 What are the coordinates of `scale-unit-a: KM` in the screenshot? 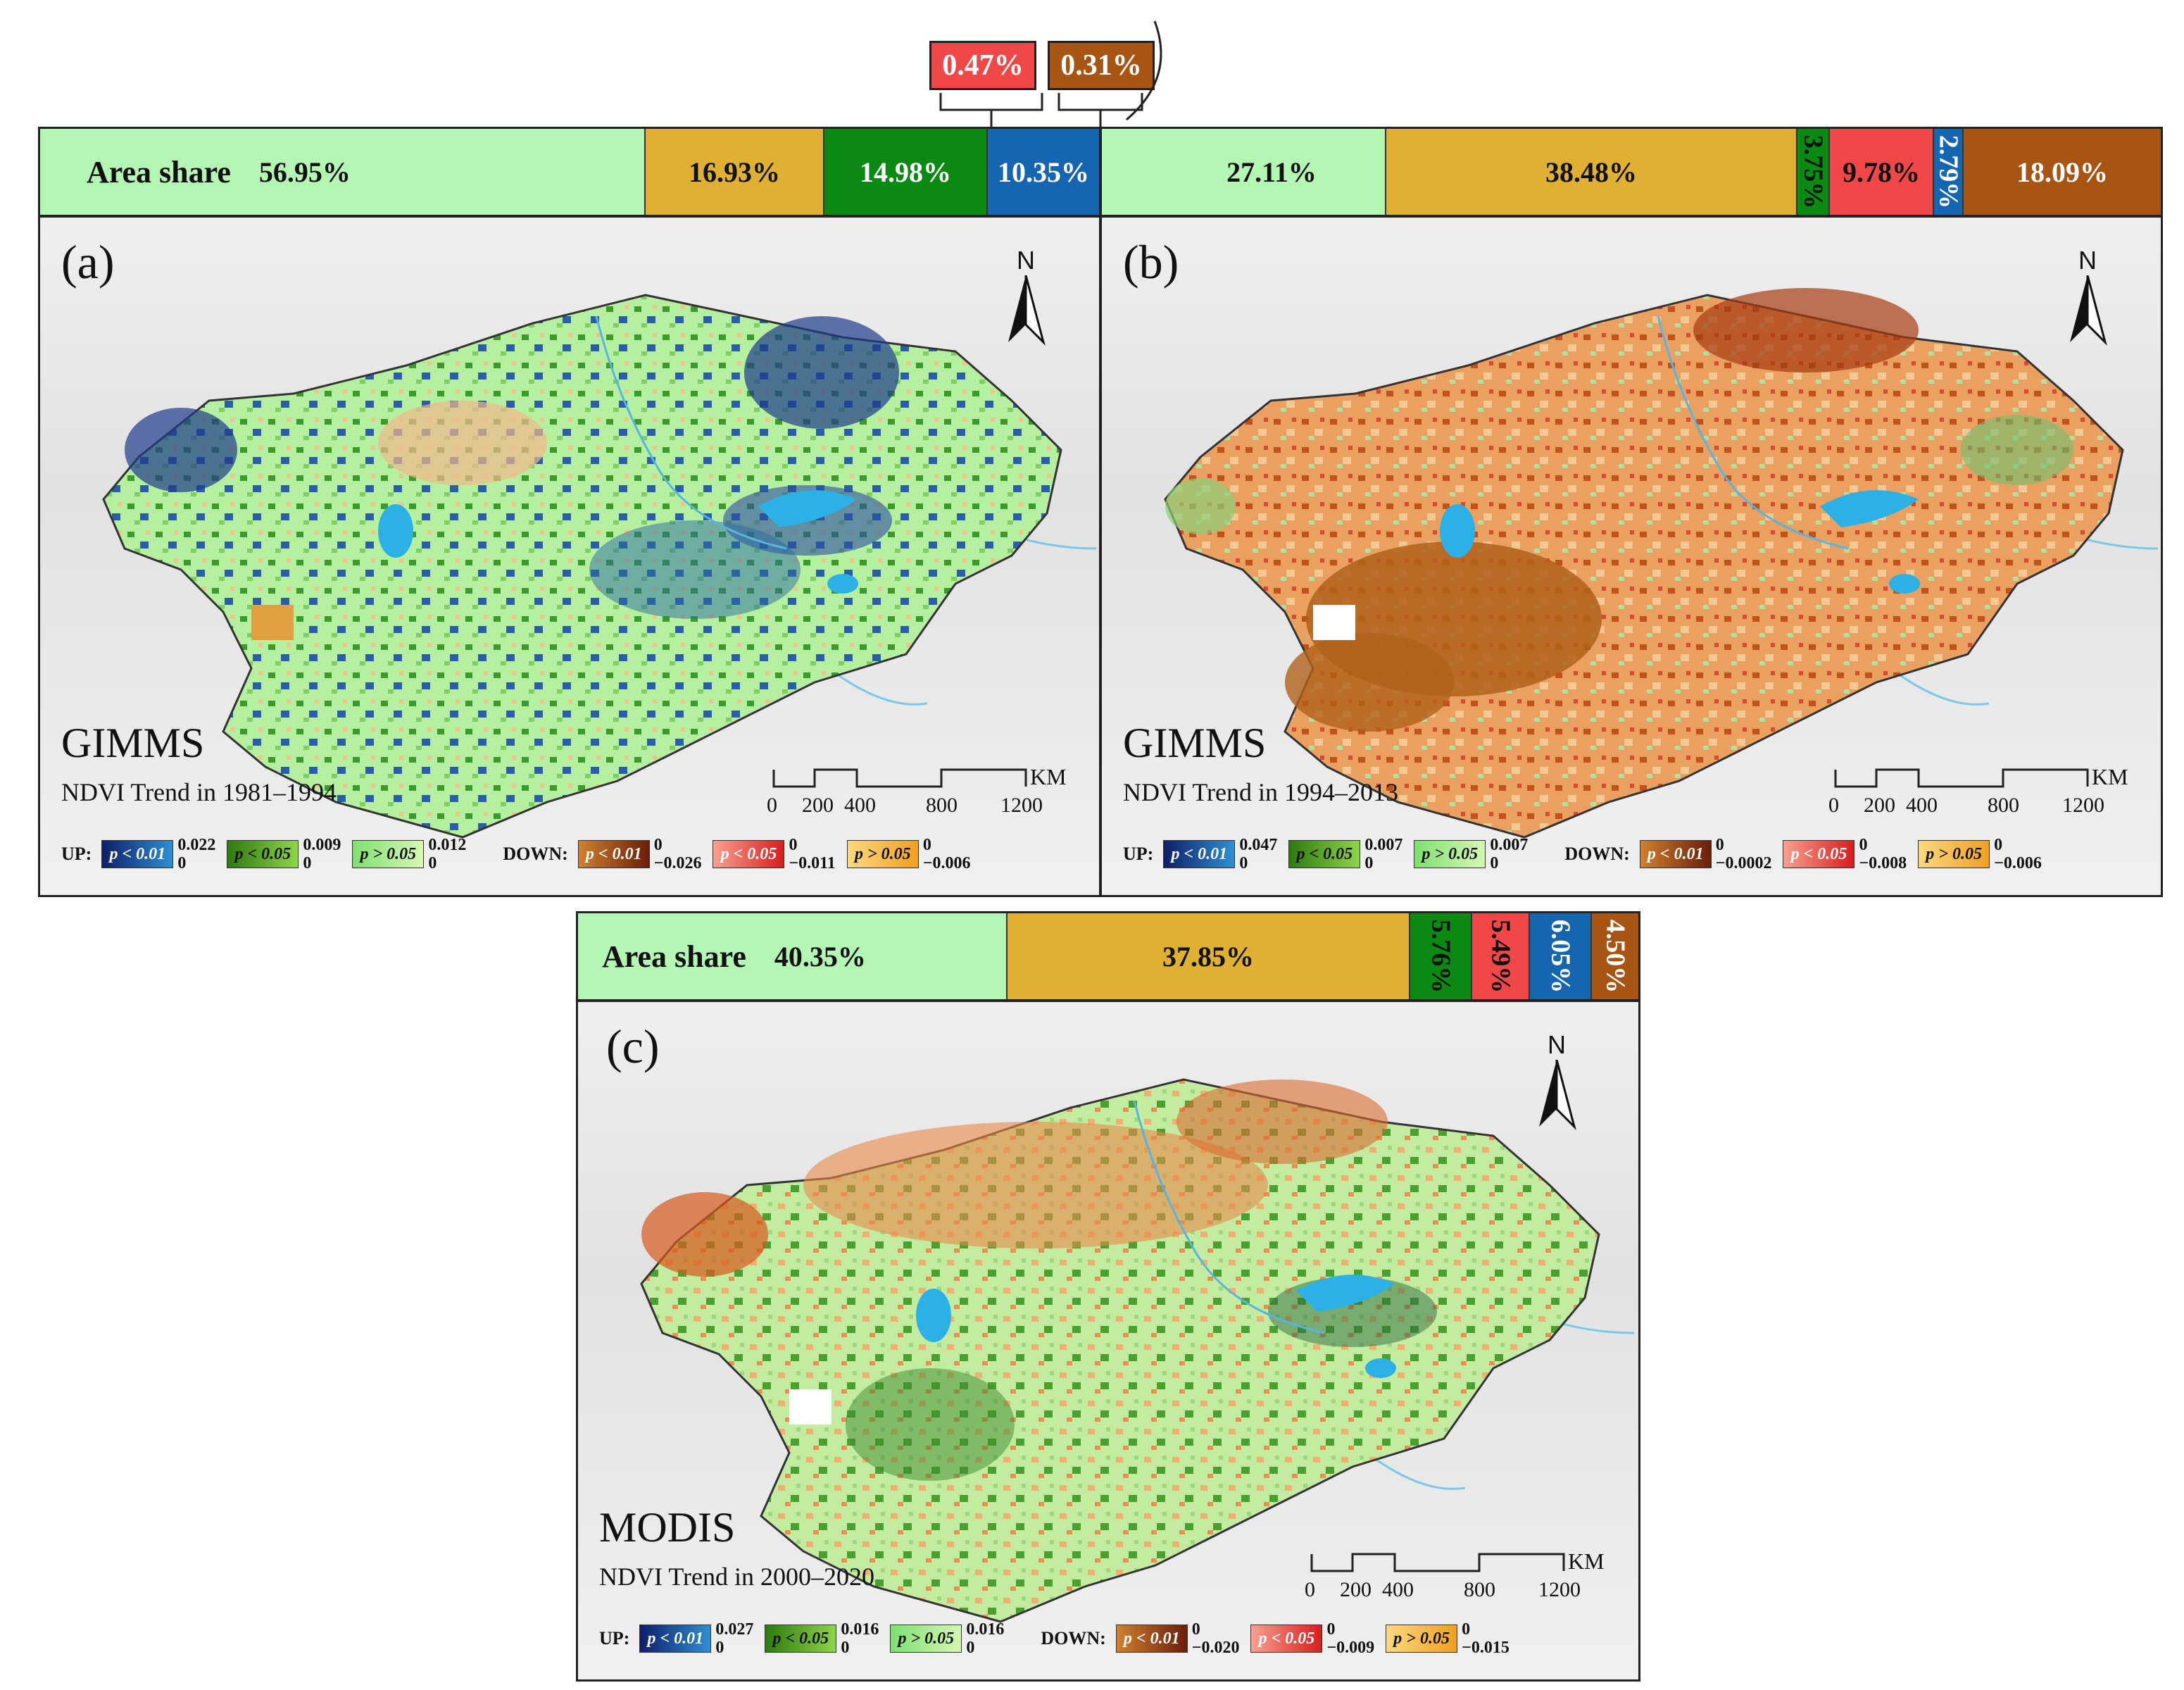 It's located at (1048, 776).